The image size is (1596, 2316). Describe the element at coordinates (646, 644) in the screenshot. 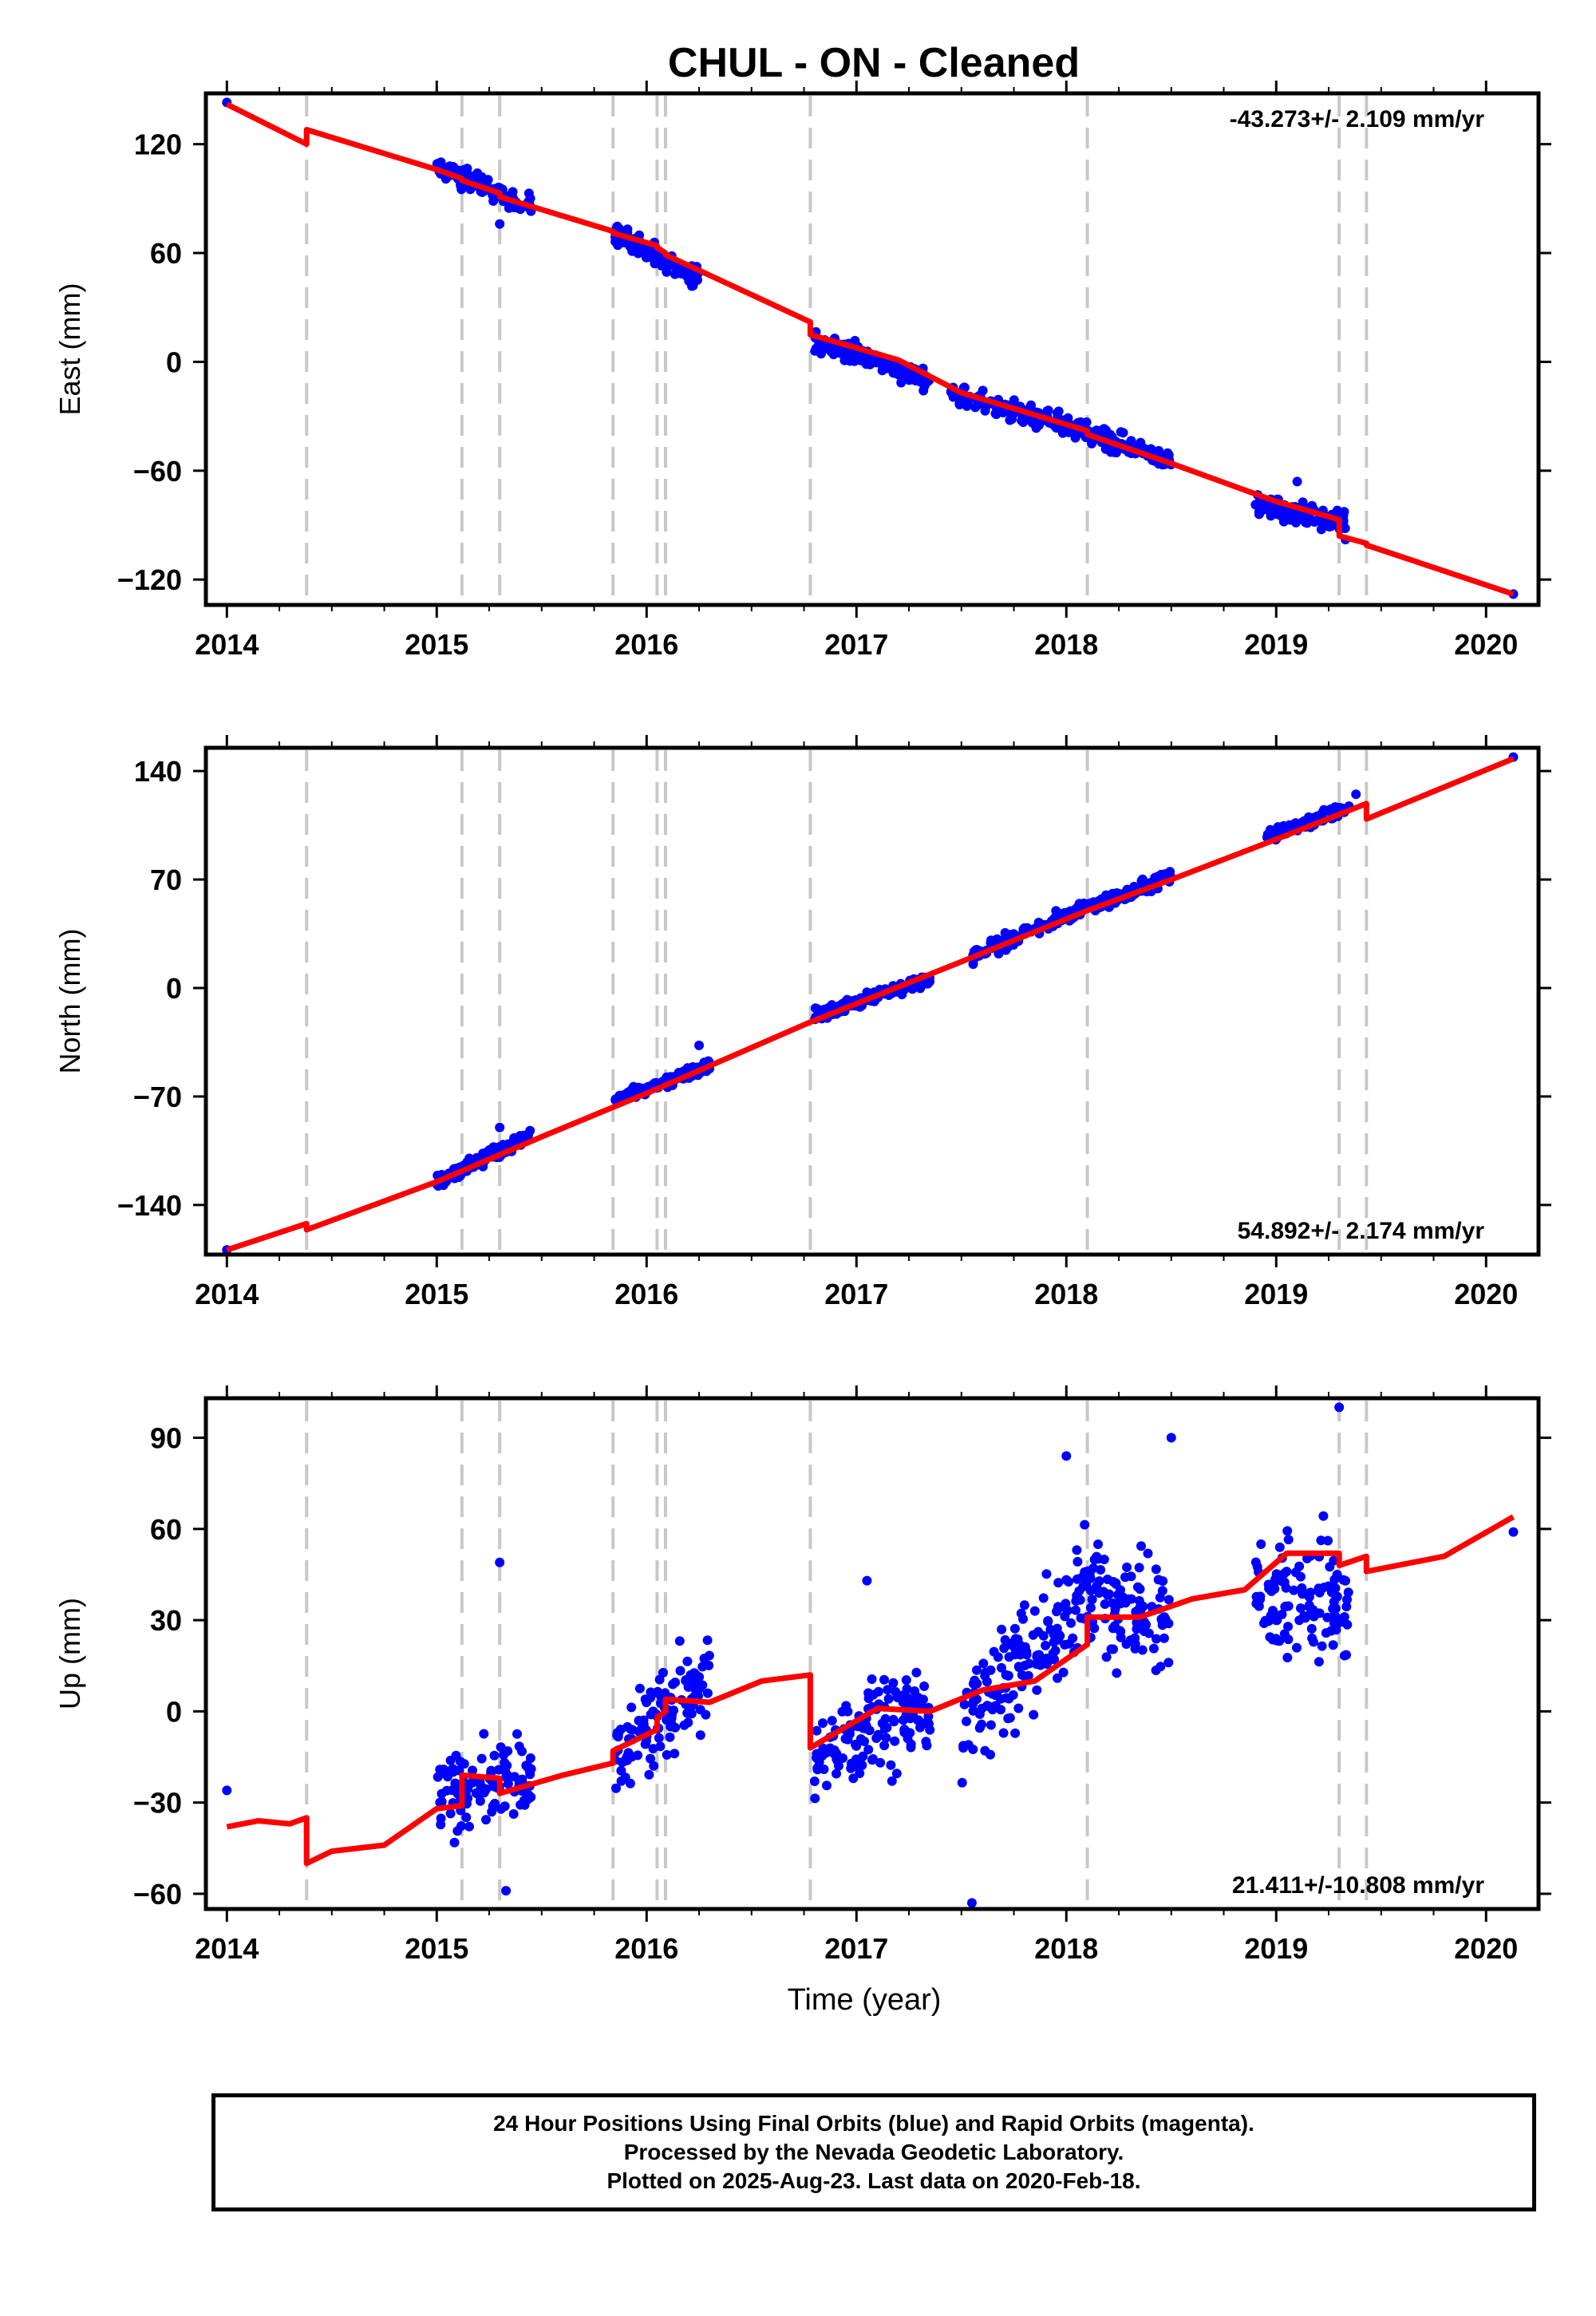

I see `x-tick-label: 2016` at that location.